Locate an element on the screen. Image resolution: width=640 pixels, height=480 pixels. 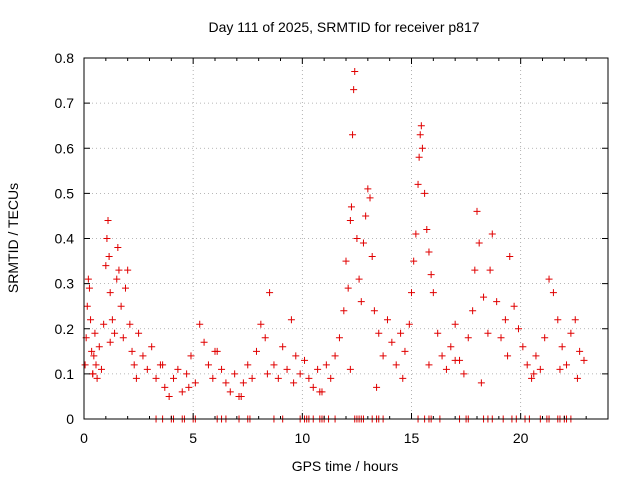
y-tick-label: 0 is located at coordinates (70, 419).